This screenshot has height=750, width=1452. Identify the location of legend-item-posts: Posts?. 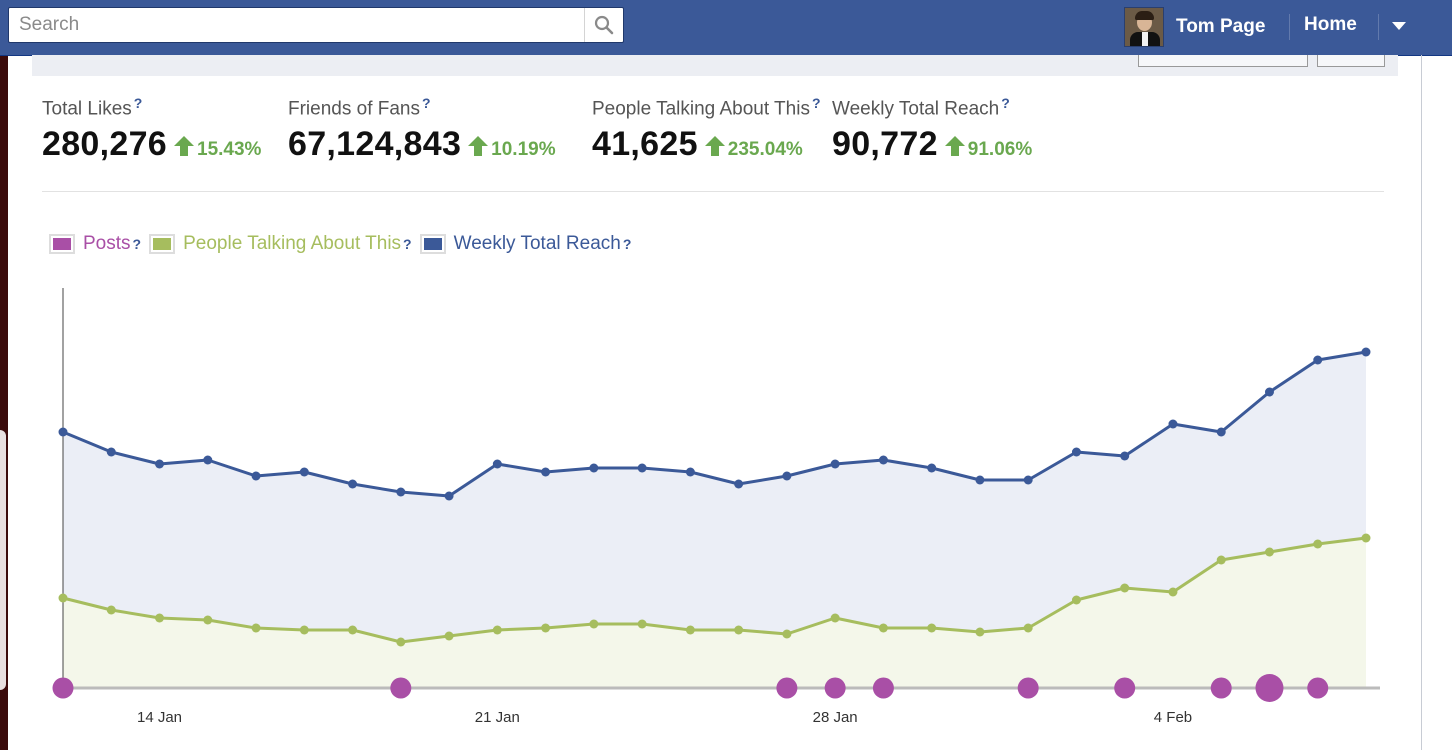
(95, 244).